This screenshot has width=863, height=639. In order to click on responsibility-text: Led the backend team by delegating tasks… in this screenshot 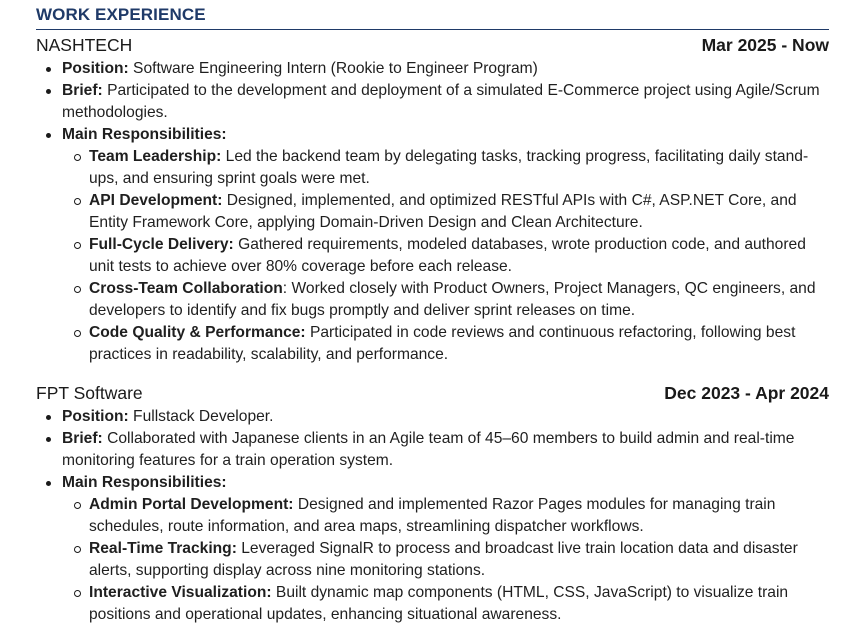, I will do `click(449, 167)`.